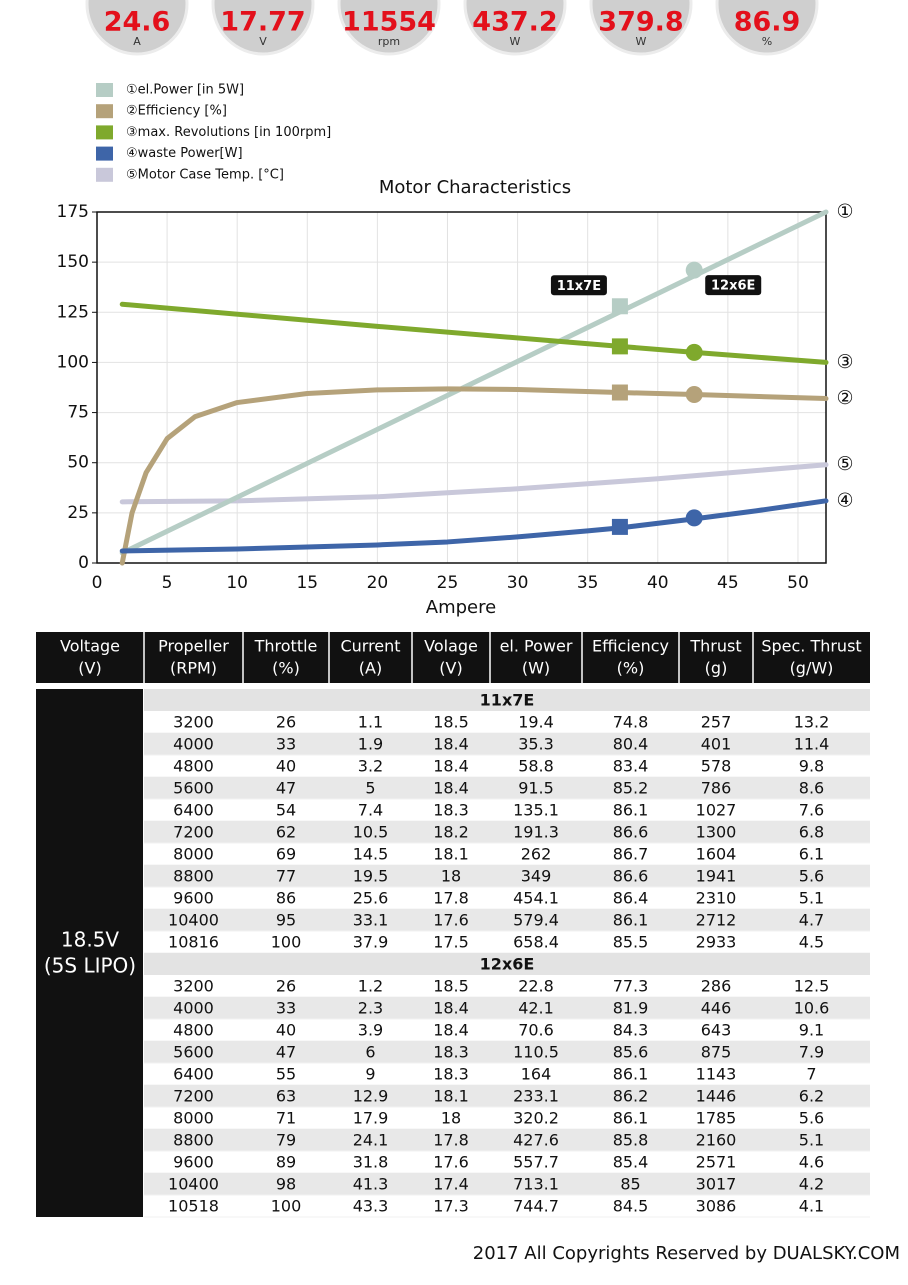  What do you see at coordinates (371, 1118) in the screenshot?
I see `cell: 17.9` at bounding box center [371, 1118].